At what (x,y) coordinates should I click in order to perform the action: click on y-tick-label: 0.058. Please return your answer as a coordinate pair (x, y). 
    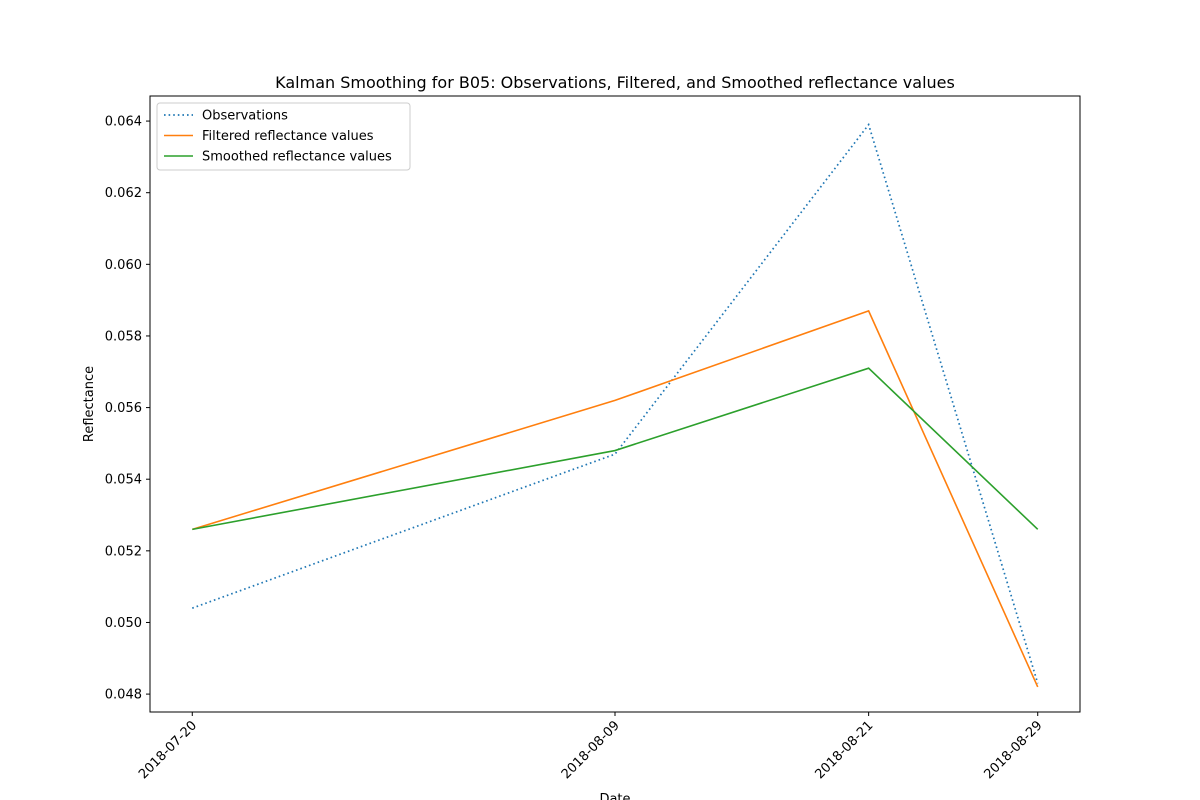
    Looking at the image, I should click on (123, 336).